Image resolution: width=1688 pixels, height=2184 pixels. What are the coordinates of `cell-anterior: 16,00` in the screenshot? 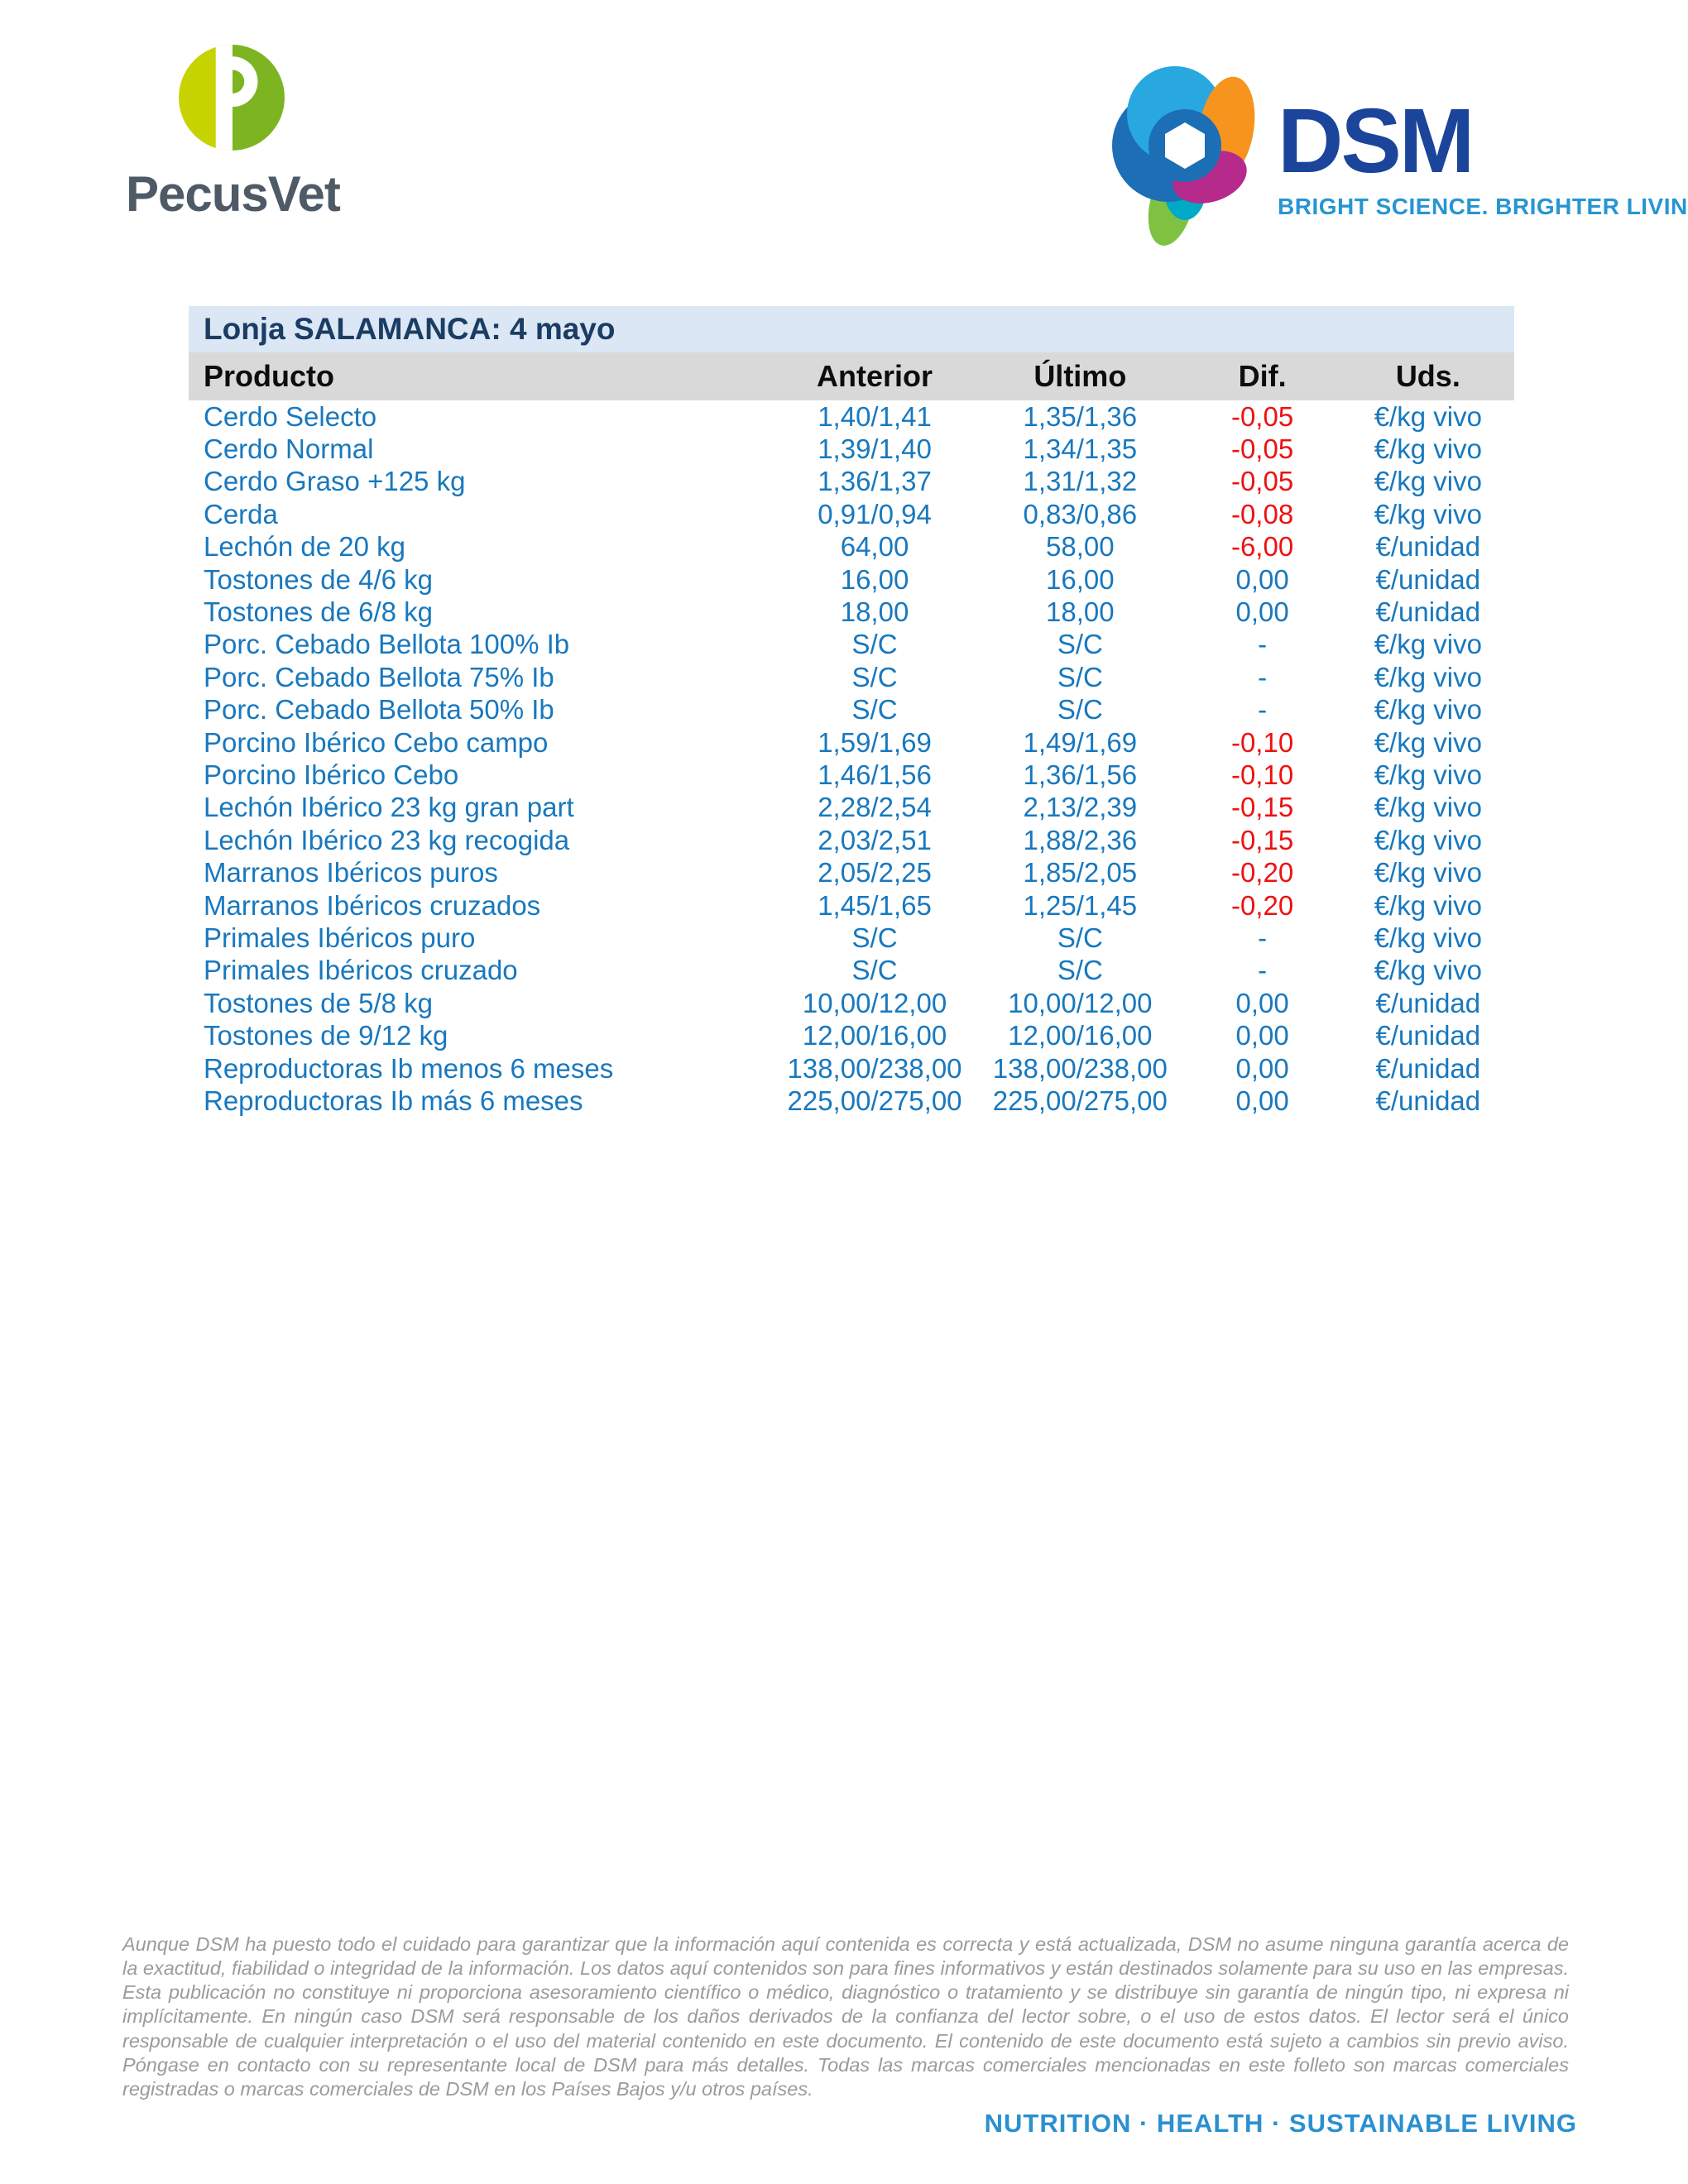 It's located at (874, 579).